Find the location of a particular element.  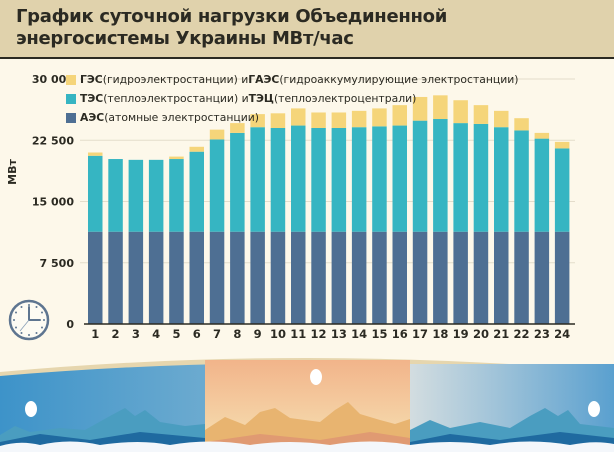

x-tick-label: 11 is located at coordinates (298, 334).